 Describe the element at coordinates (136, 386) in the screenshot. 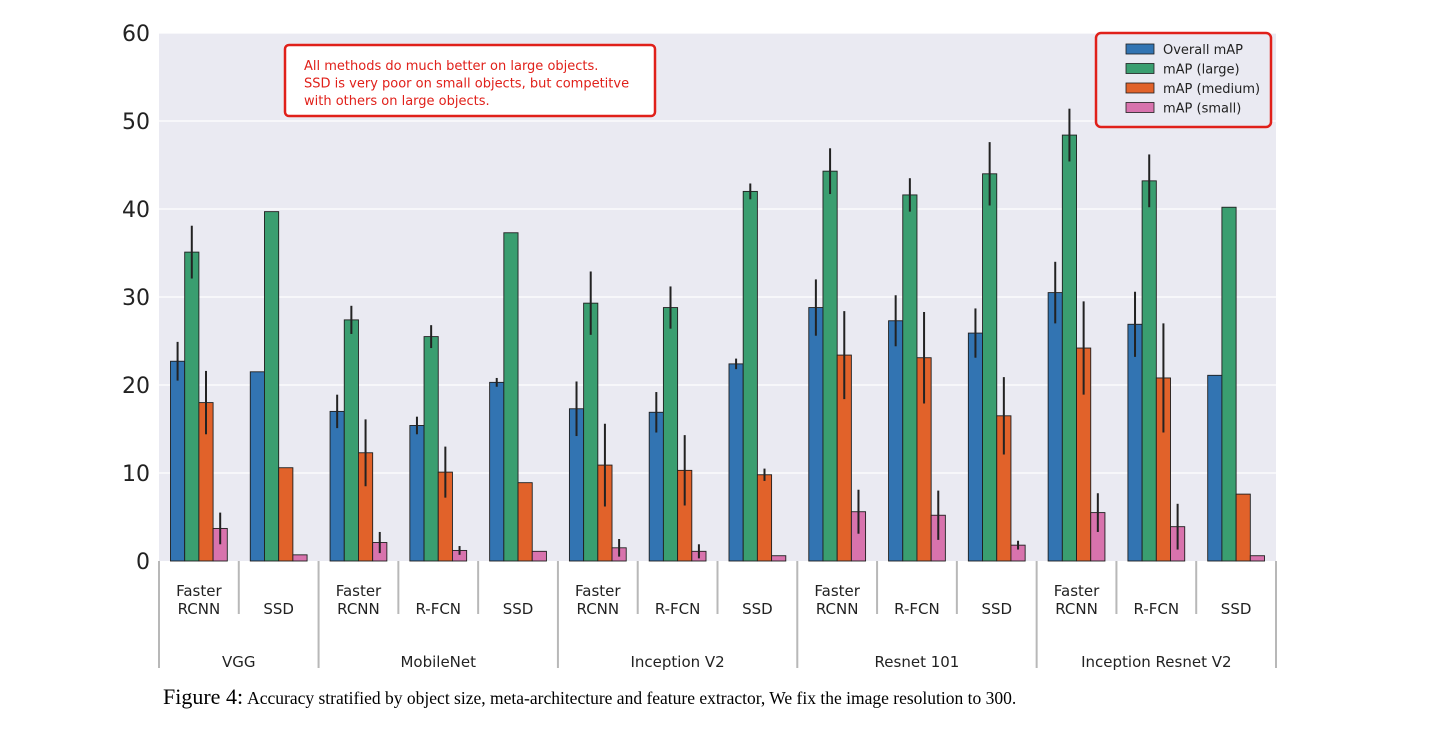

I see `y-tick-label: 20` at that location.